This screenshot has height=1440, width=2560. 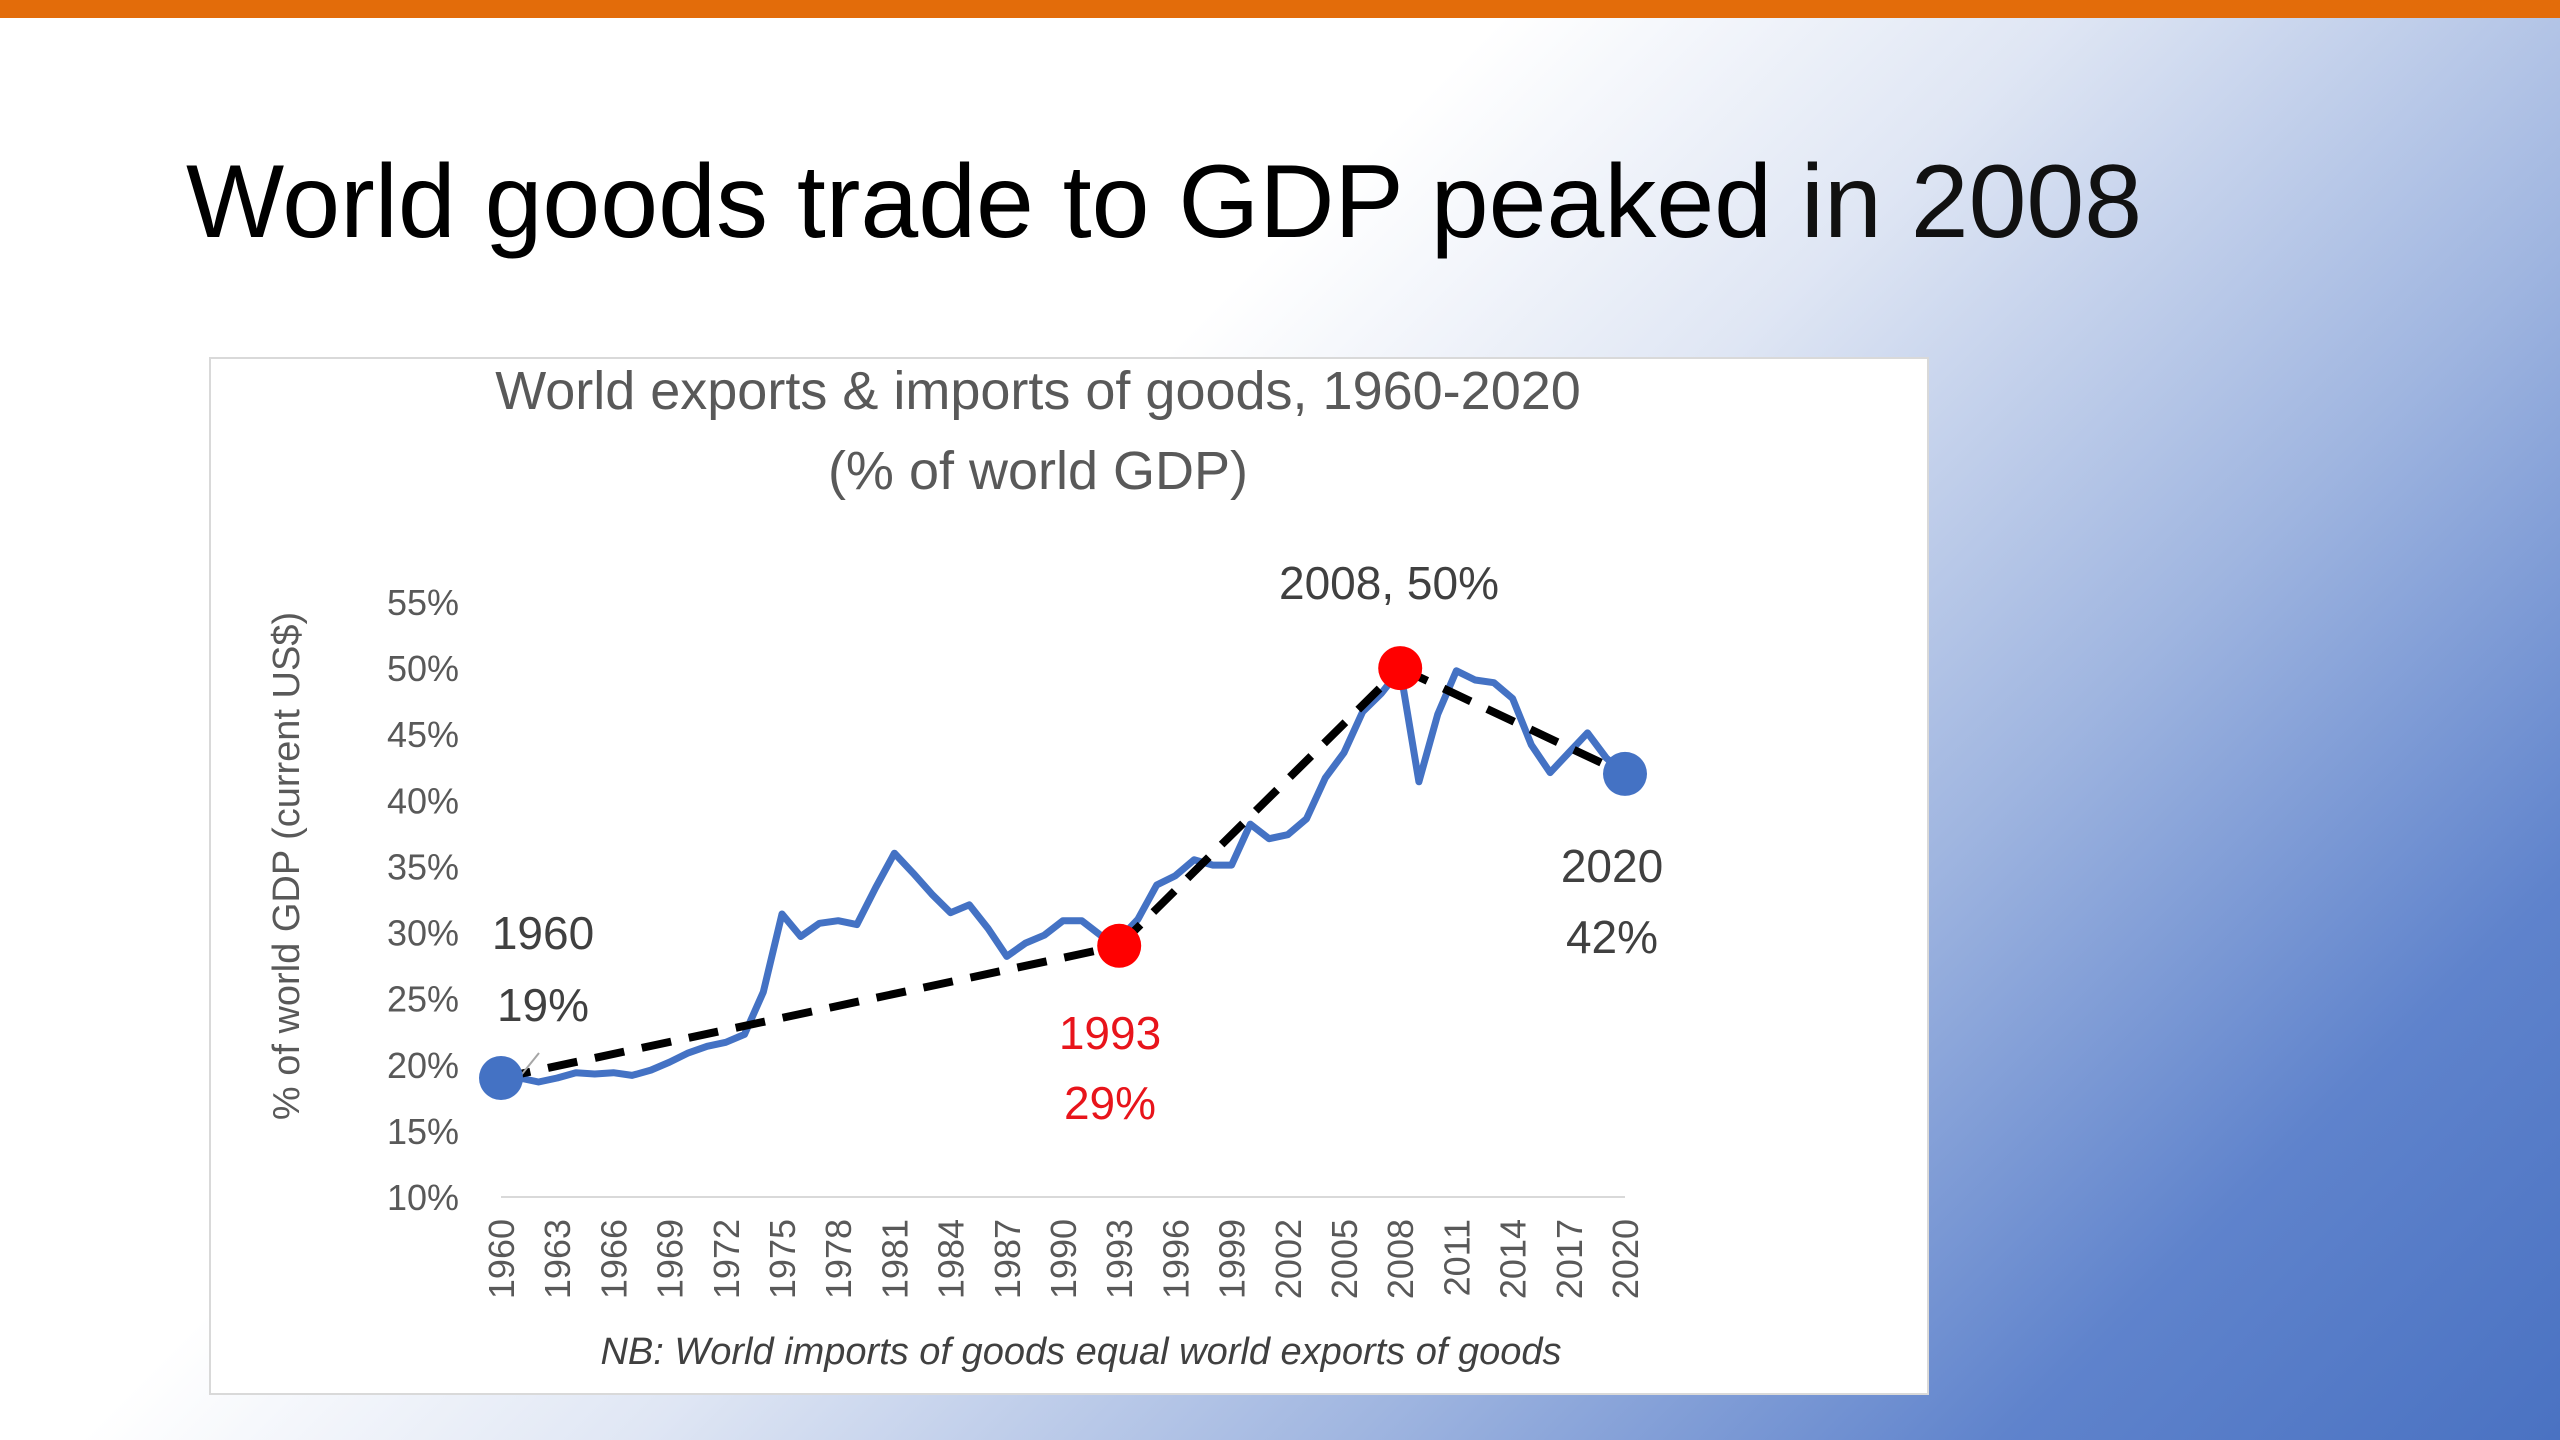 What do you see at coordinates (1119, 1259) in the screenshot?
I see `x-tick-label: 1993` at bounding box center [1119, 1259].